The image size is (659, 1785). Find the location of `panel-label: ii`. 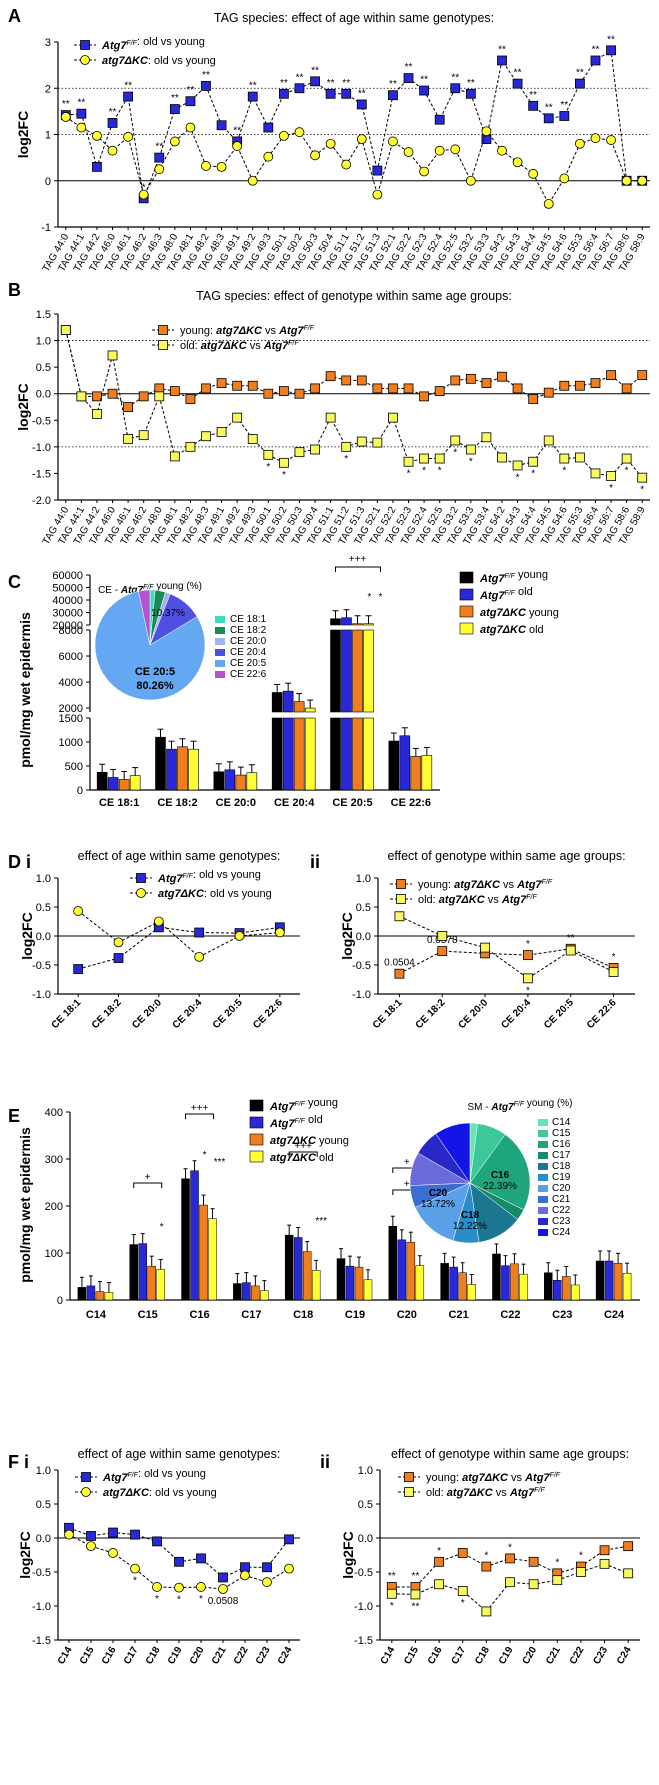

panel-label: ii is located at coordinates (315, 862).